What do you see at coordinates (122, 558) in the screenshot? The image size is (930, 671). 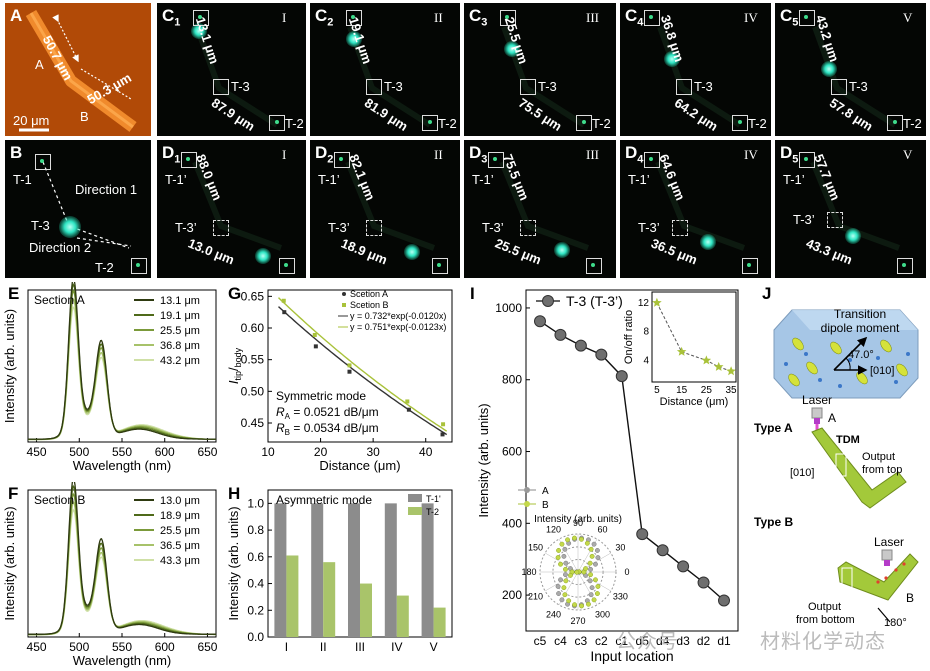 I see `spectrum-line` at bounding box center [122, 558].